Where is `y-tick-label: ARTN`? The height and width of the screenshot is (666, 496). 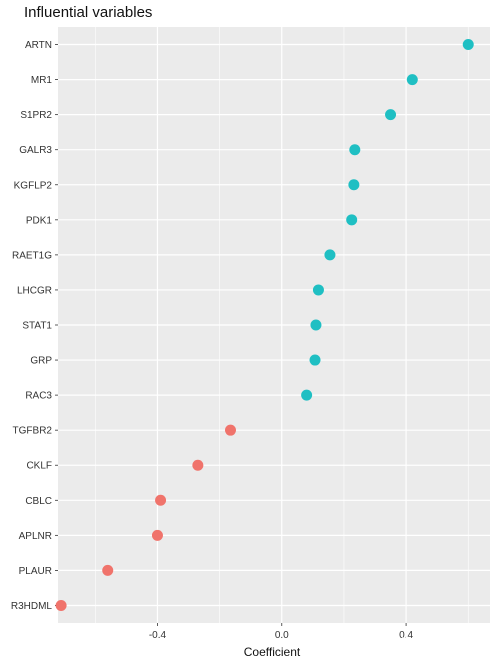 y-tick-label: ARTN is located at coordinates (38, 45).